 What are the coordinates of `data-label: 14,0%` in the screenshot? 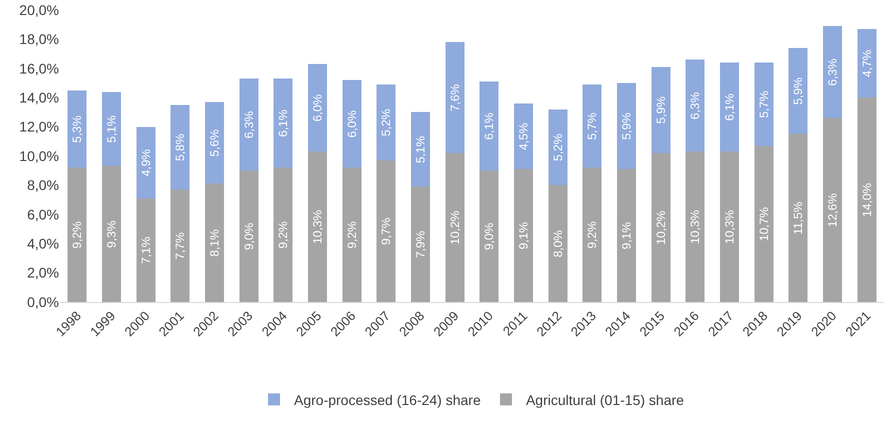 It's located at (867, 199).